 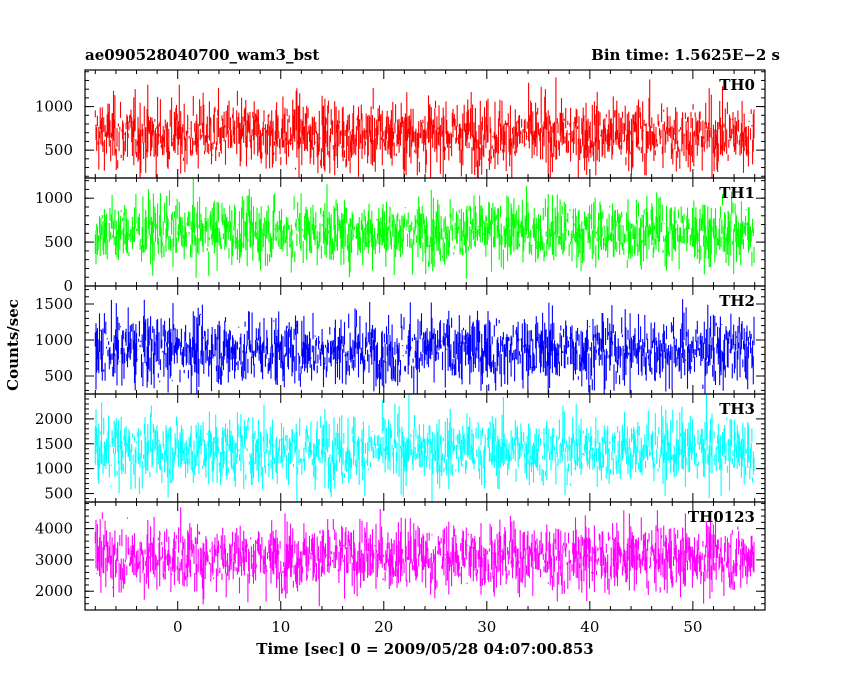 I want to click on panel-th0: 500 1000 TH0, so click(x=400, y=124).